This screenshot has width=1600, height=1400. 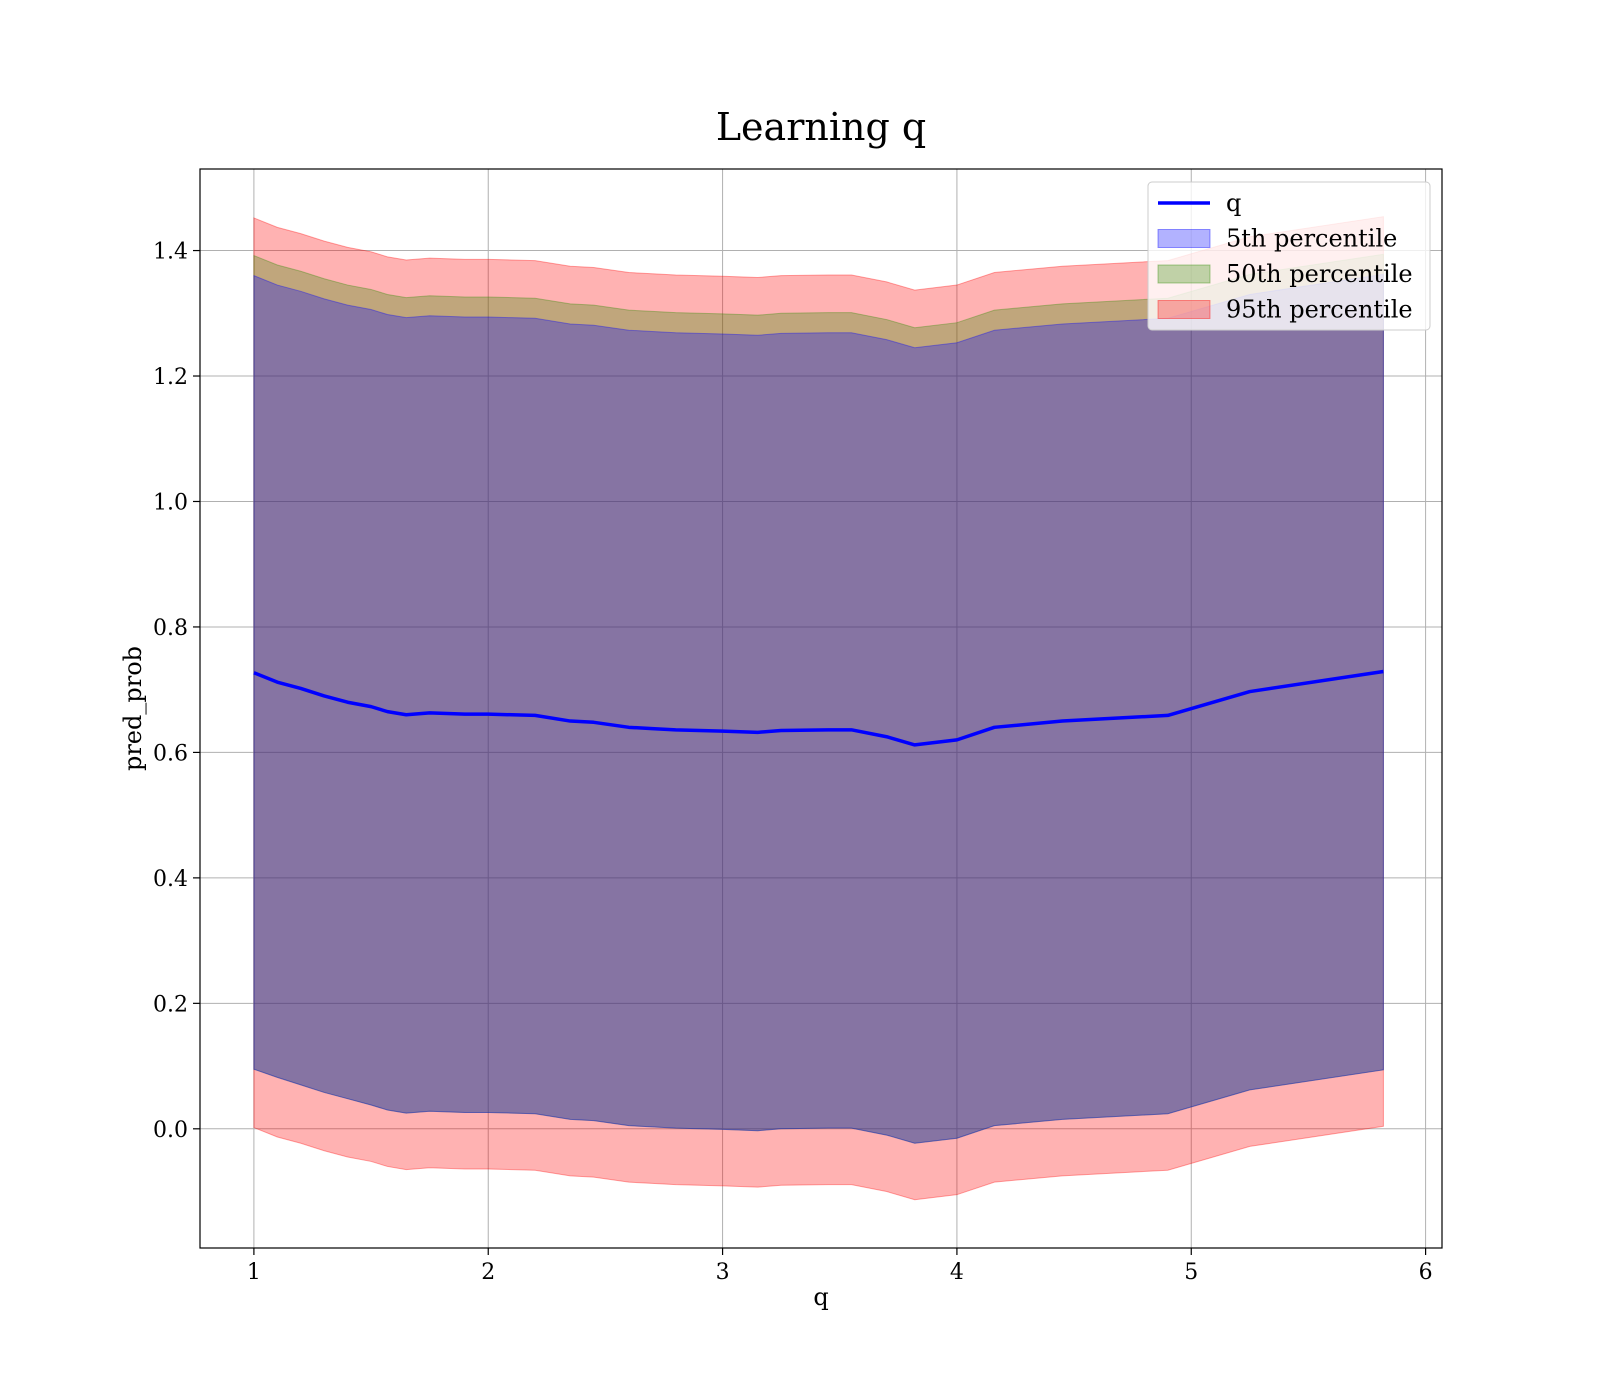 I want to click on q-line, so click(x=818, y=708).